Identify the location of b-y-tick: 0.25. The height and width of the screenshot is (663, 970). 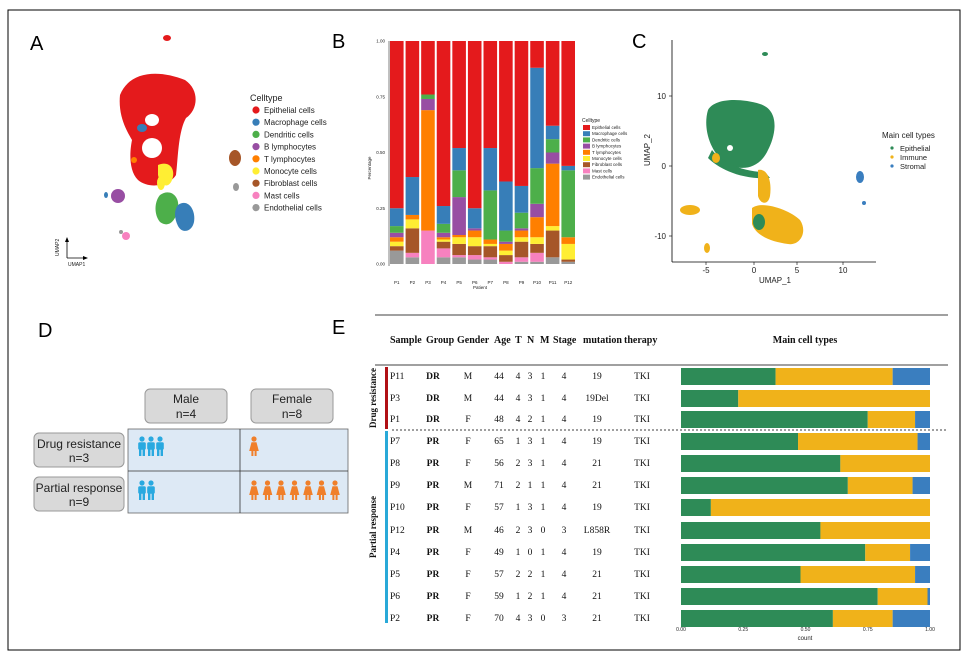
(380, 208).